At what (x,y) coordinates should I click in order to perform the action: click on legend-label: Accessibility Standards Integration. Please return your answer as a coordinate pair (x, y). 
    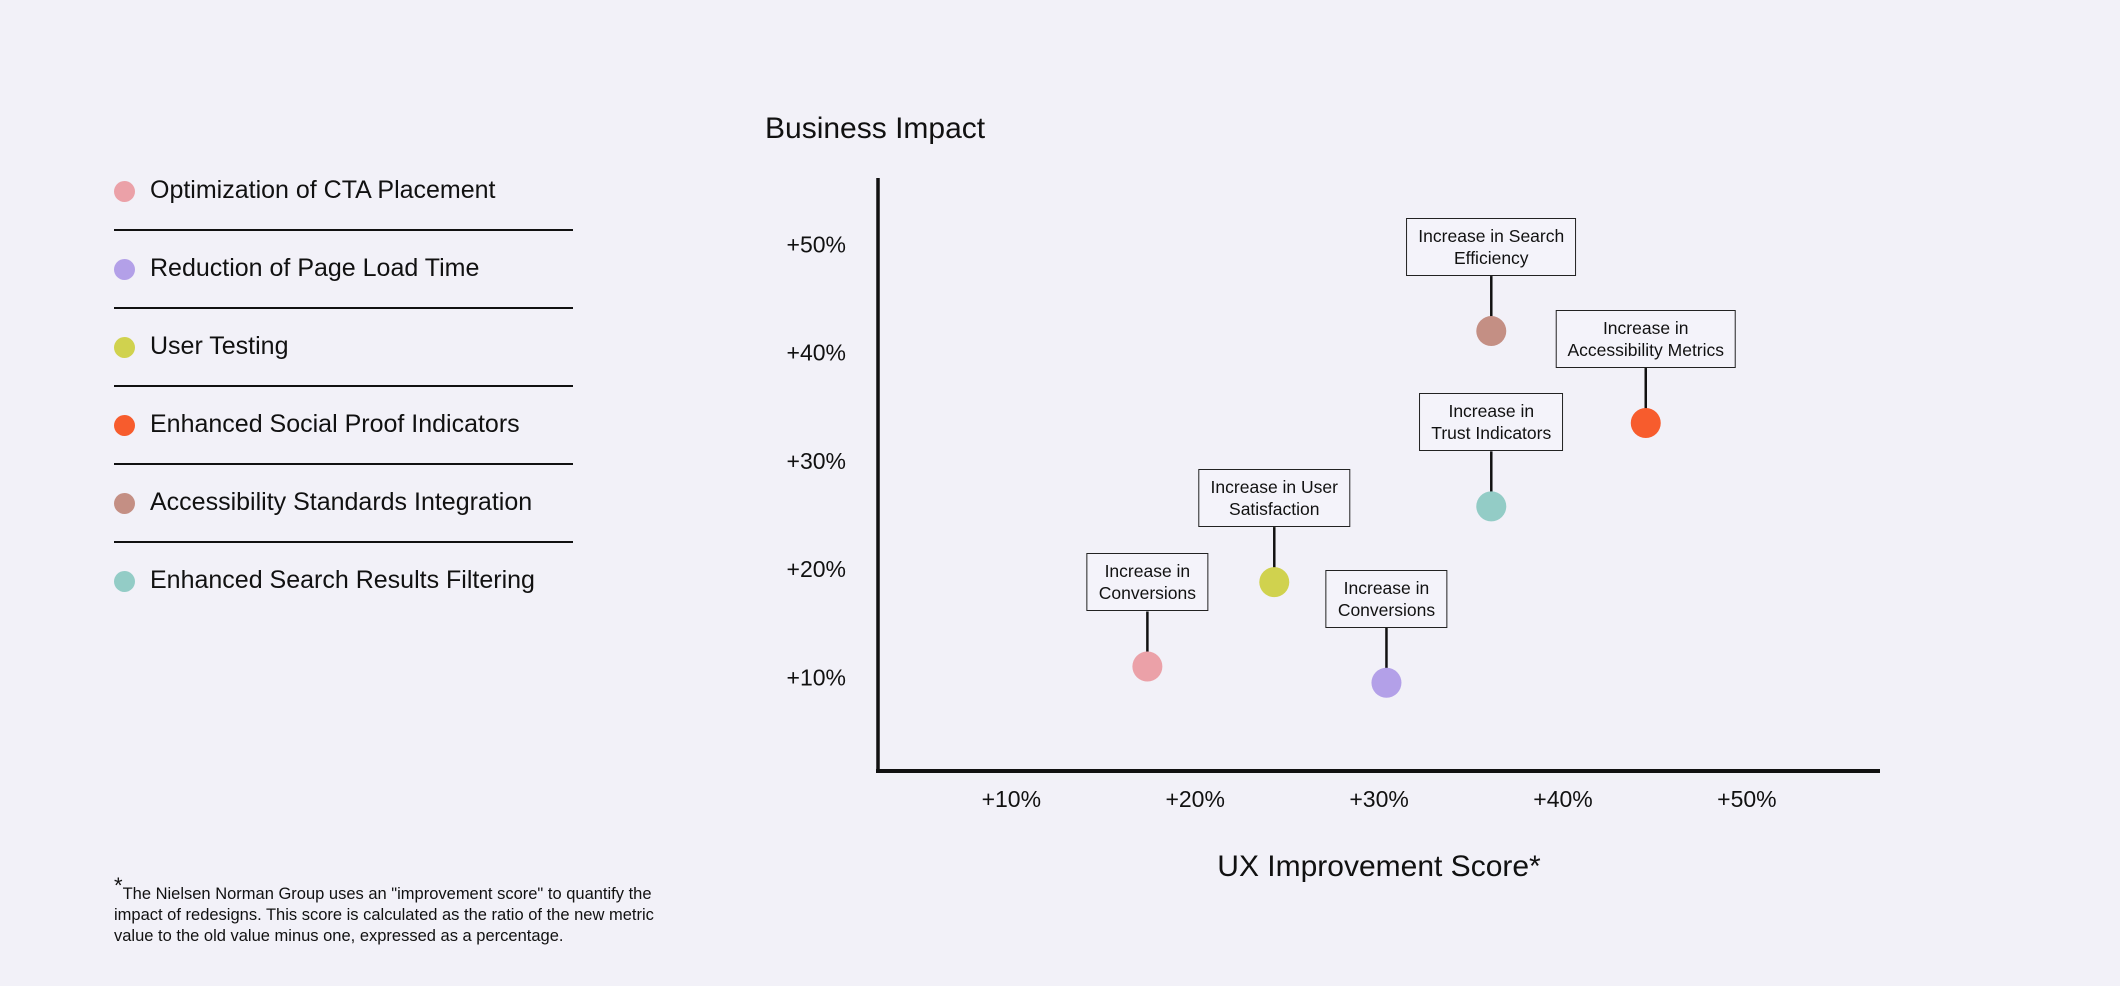
    Looking at the image, I should click on (341, 502).